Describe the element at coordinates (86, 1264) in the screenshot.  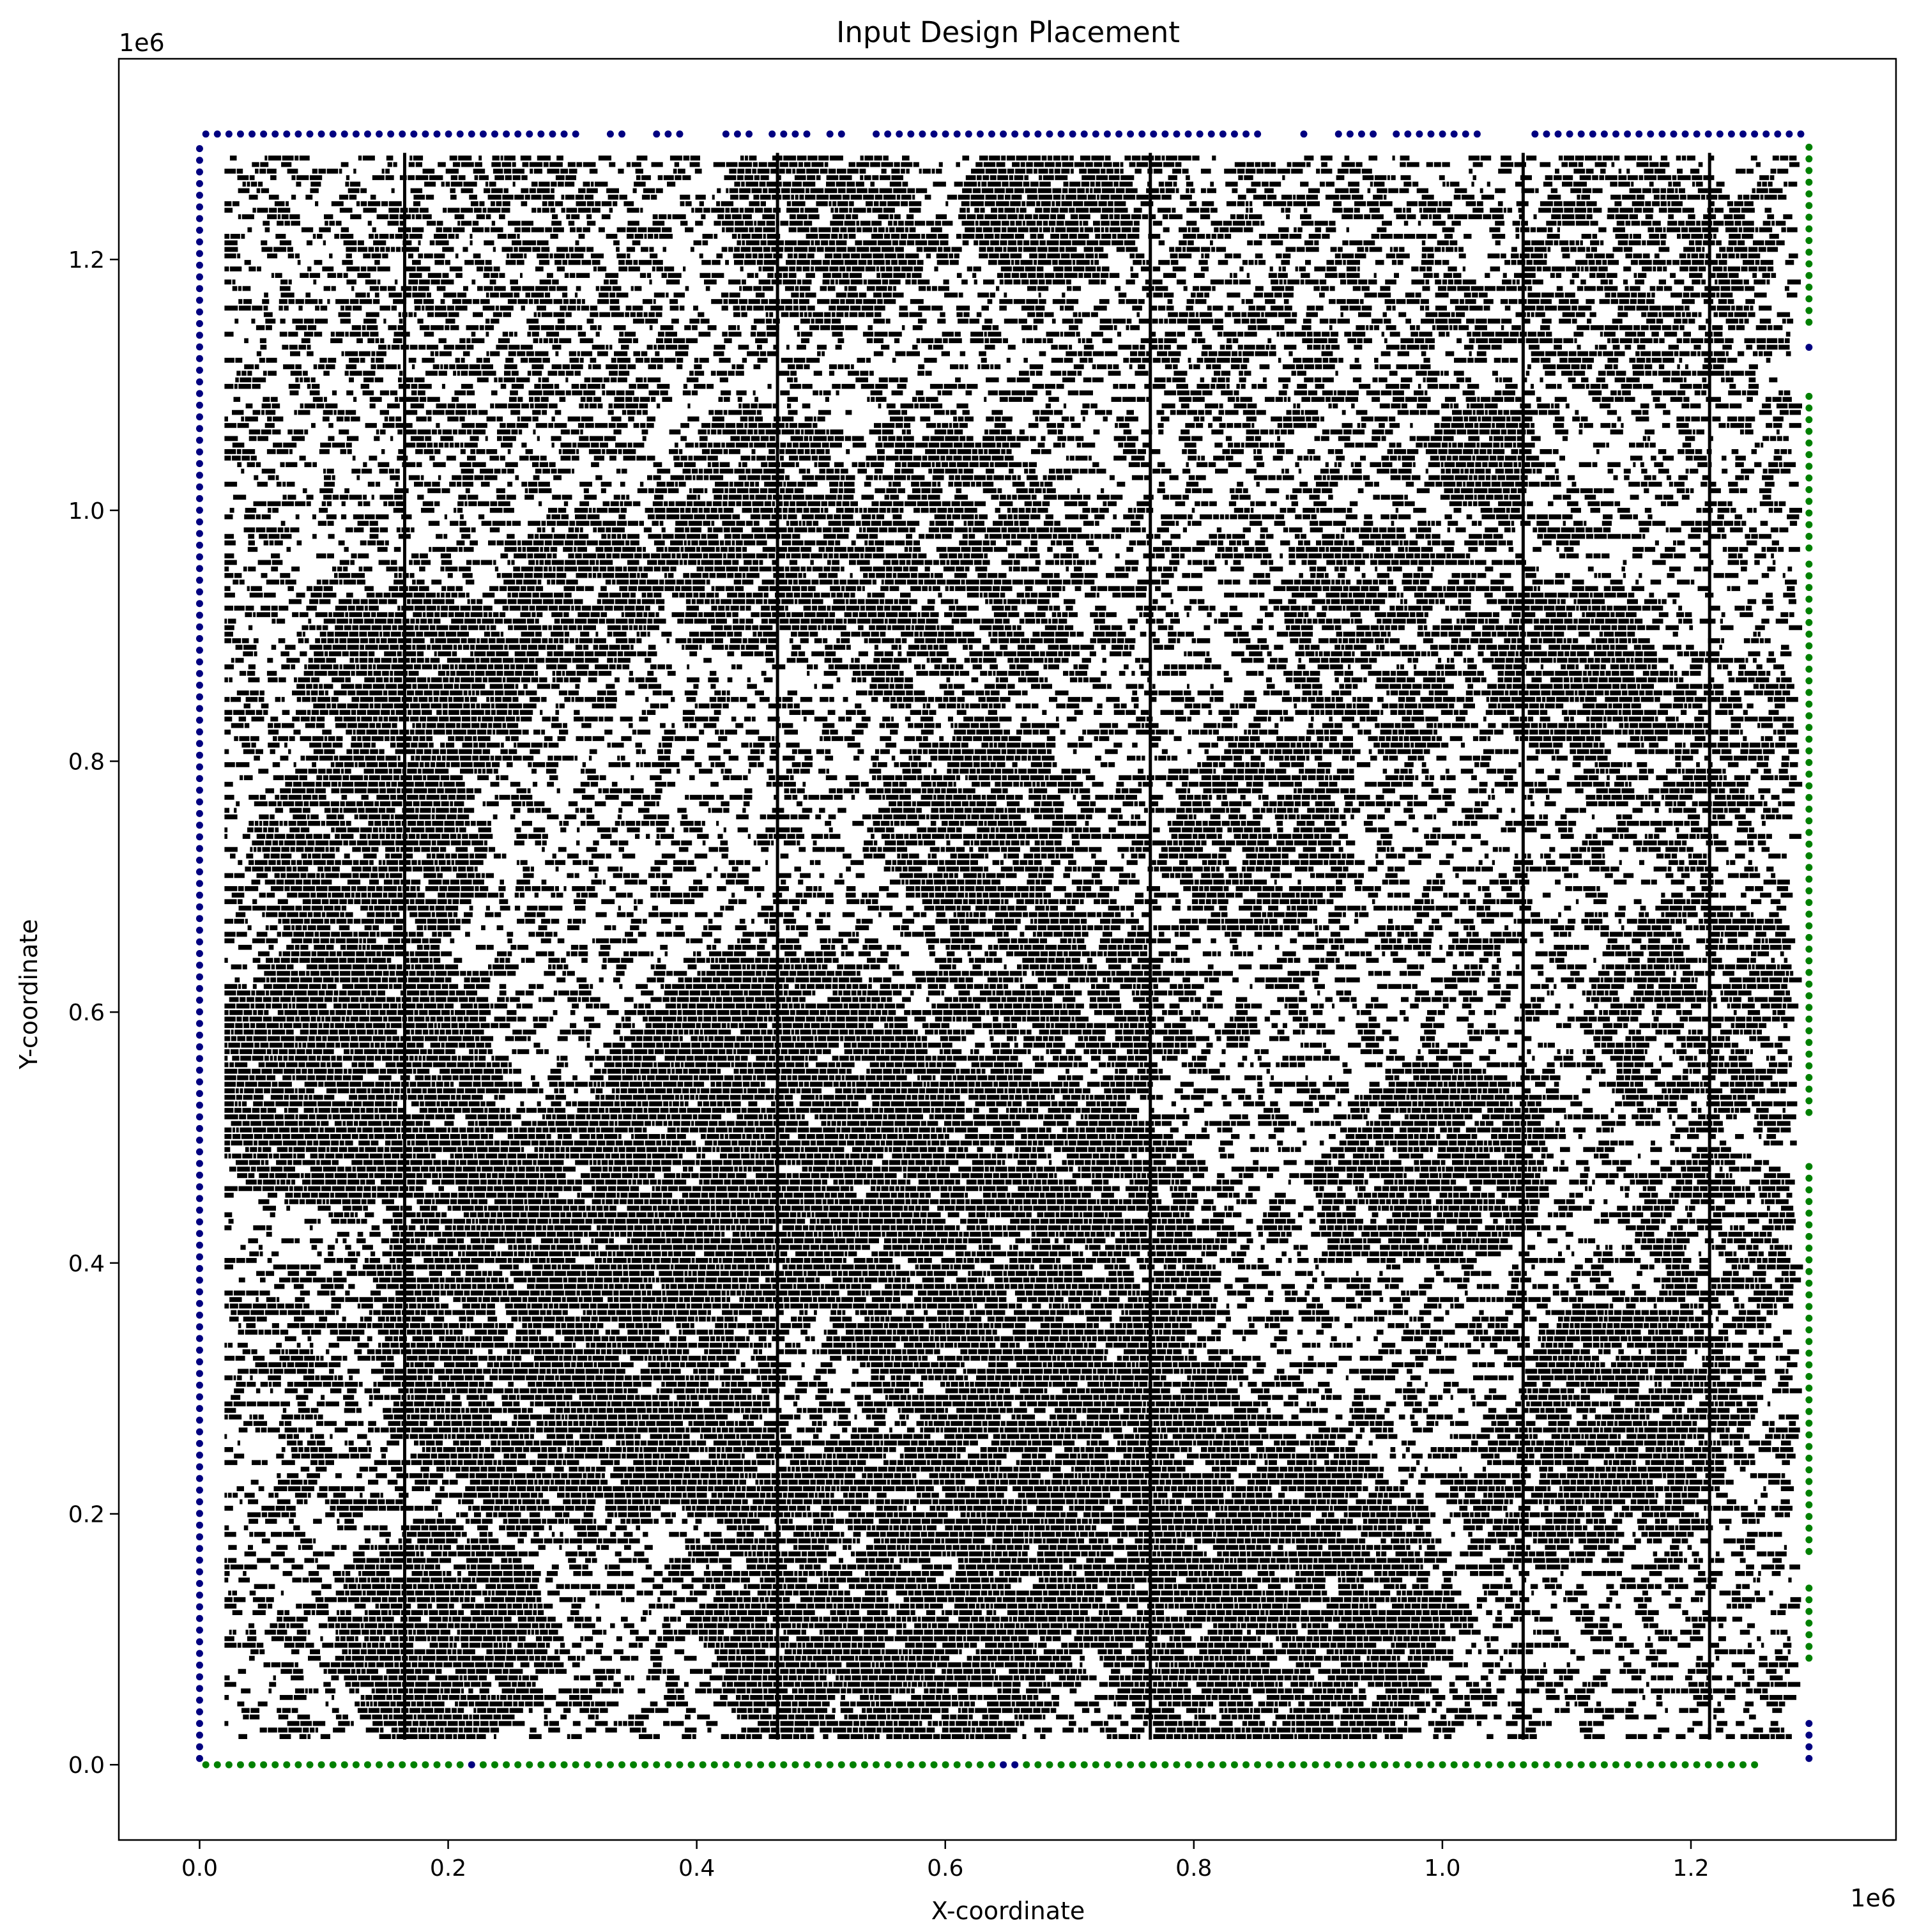
I see `y-tick-label: 0.4` at that location.